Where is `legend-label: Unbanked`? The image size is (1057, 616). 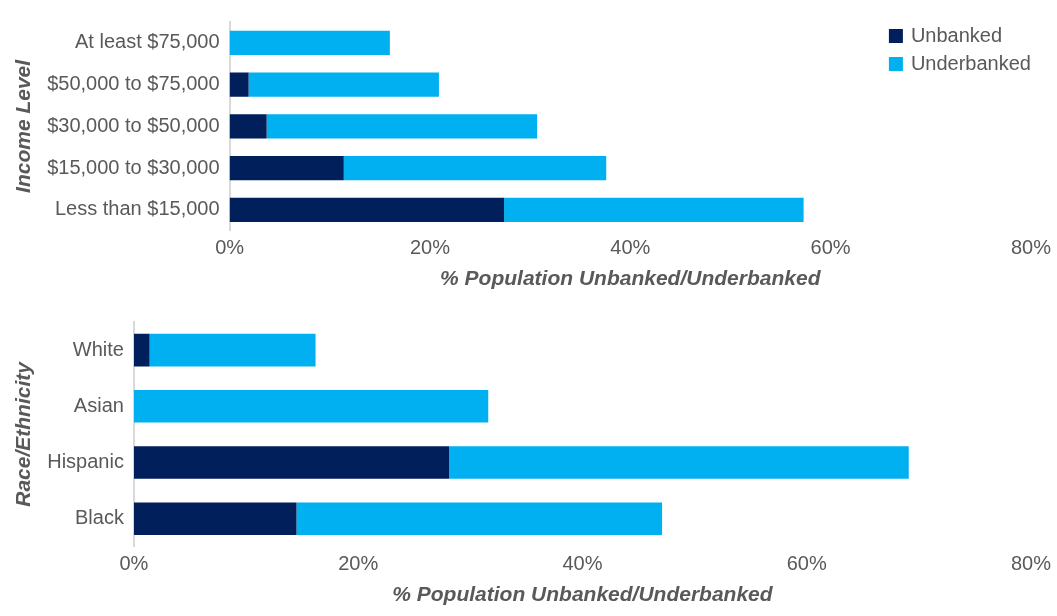 legend-label: Unbanked is located at coordinates (956, 34).